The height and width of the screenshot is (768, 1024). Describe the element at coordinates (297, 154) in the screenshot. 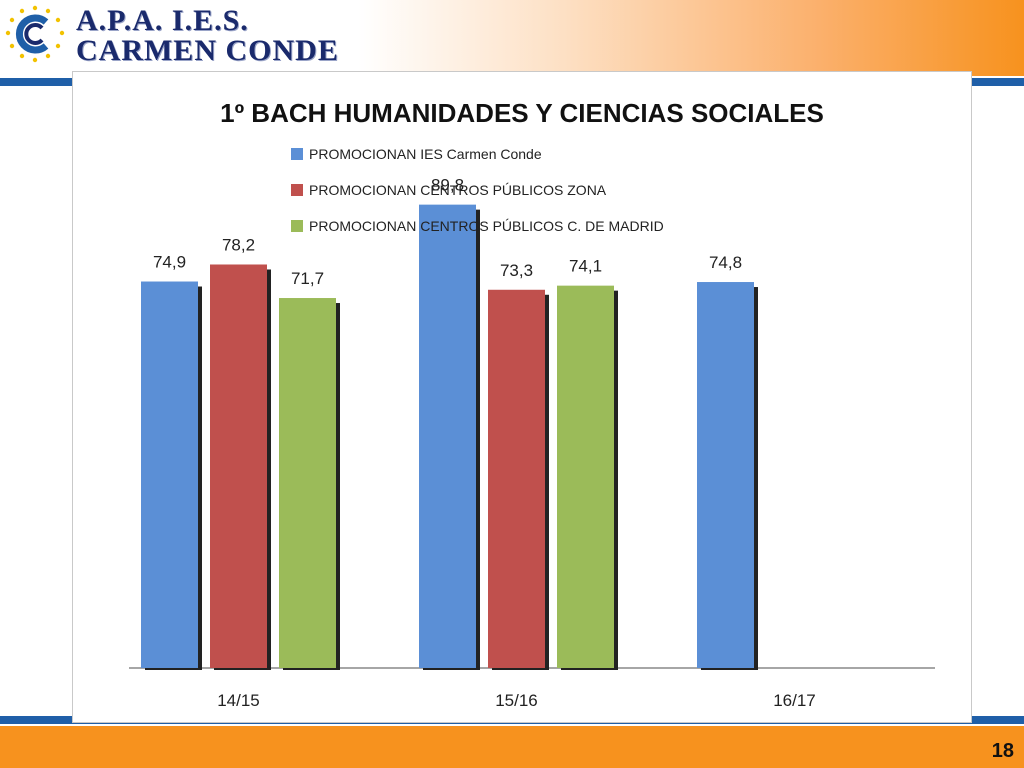

I see `legend-swatch-ies` at that location.